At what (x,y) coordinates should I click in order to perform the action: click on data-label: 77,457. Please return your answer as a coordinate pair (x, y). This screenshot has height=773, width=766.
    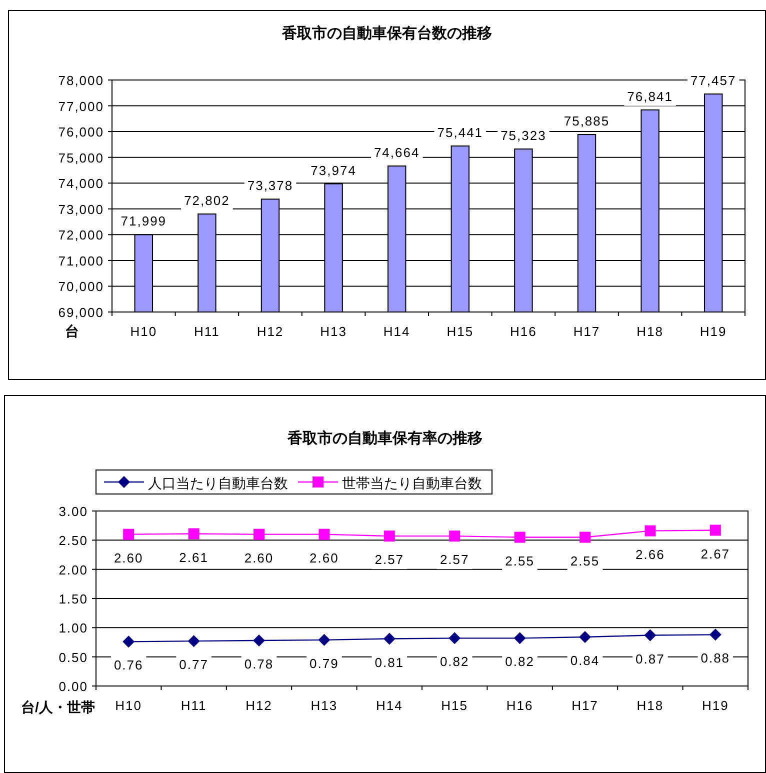
    Looking at the image, I should click on (713, 80).